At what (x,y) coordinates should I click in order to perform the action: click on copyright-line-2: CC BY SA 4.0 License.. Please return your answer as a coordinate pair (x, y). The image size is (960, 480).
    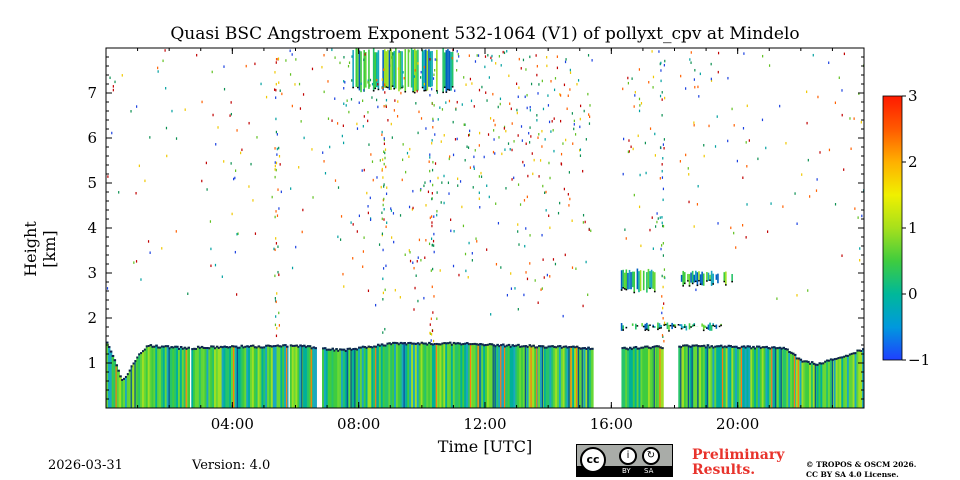
    Looking at the image, I should click on (852, 474).